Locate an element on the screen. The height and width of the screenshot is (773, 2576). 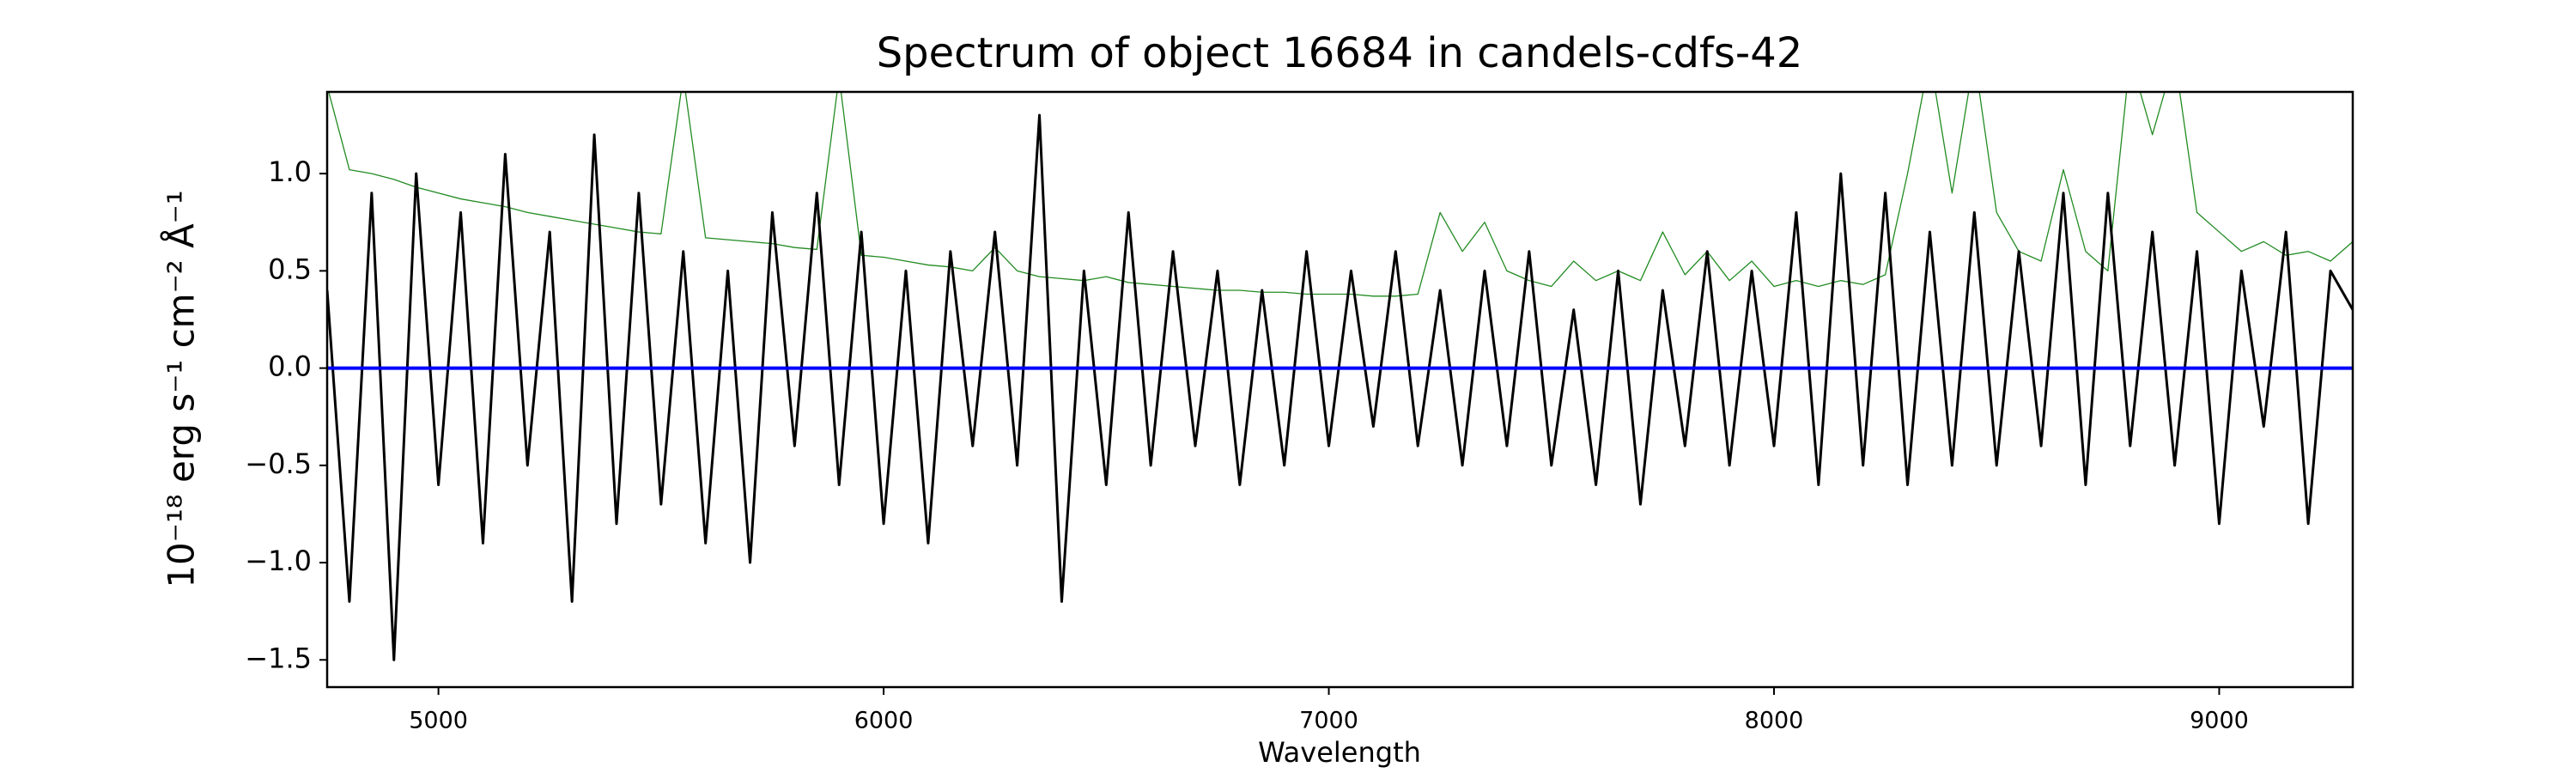
x-tick-label: 6000 is located at coordinates (884, 721).